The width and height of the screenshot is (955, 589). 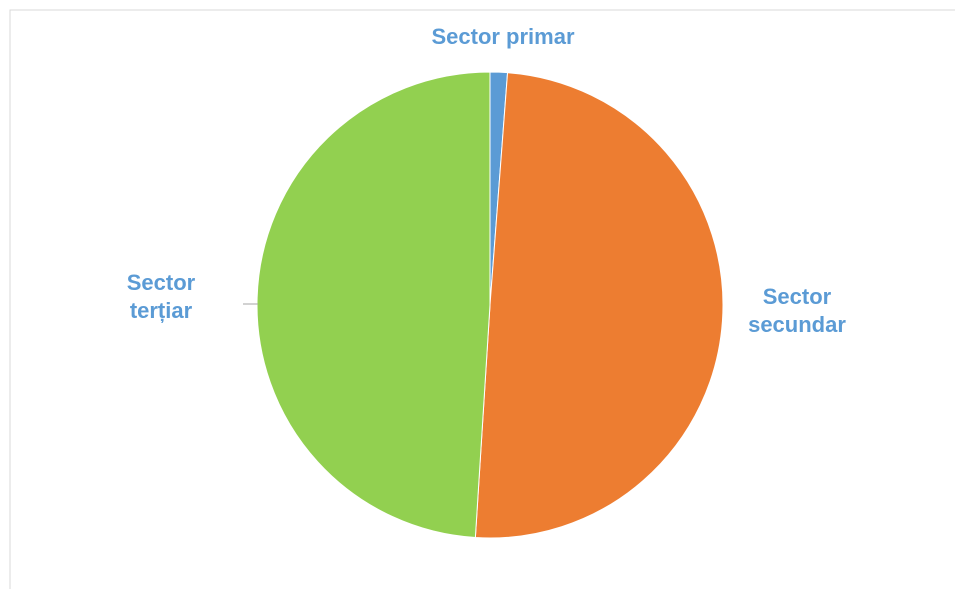 I want to click on slice-label-line: secundar, so click(x=797, y=324).